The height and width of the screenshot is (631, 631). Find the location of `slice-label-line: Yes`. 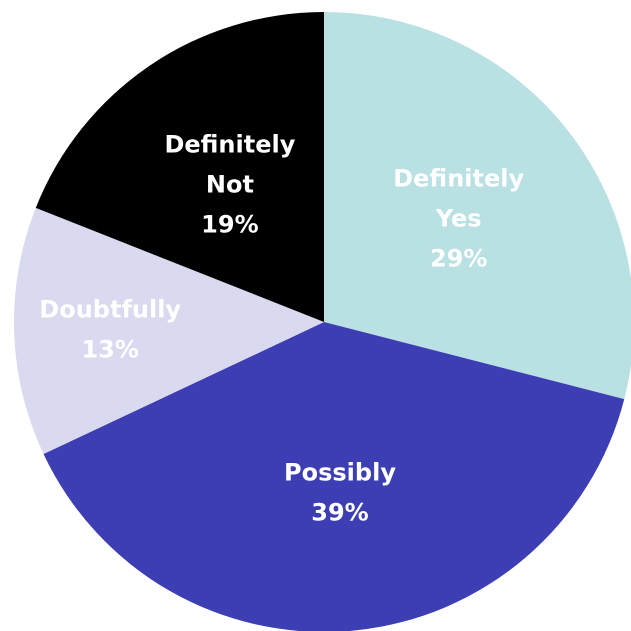

slice-label-line: Yes is located at coordinates (458, 219).